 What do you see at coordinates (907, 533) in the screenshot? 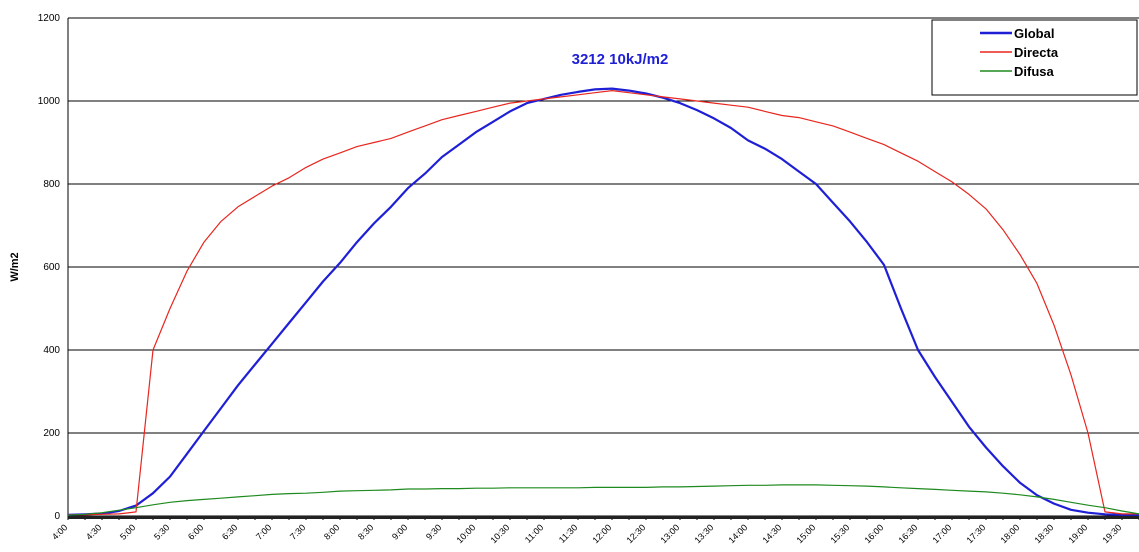
I see `x-tick-label: 16:30` at bounding box center [907, 533].